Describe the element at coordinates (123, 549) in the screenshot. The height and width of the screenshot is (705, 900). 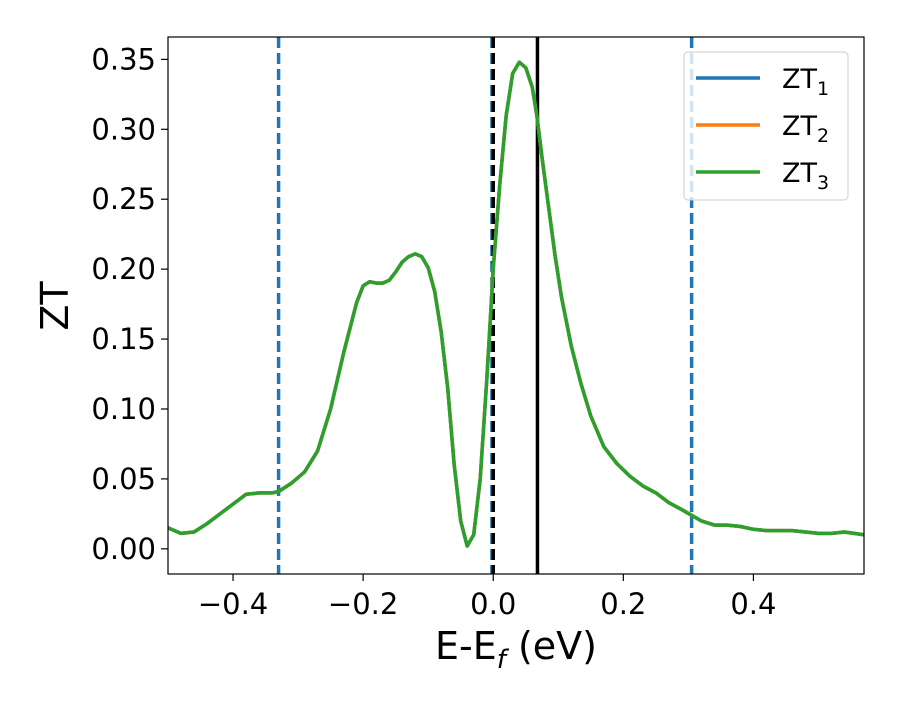
I see `y-tick-label: 0.00` at that location.